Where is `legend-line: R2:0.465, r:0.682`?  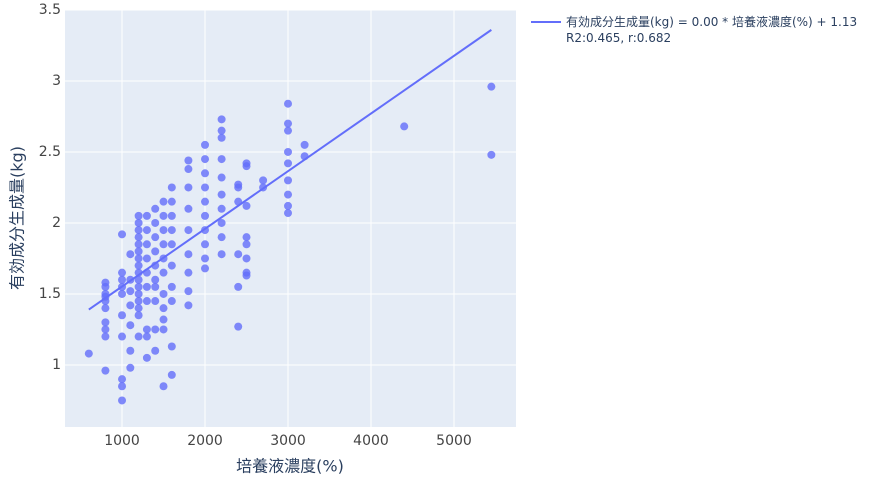
legend-line: R2:0.465, r:0.682 is located at coordinates (618, 38).